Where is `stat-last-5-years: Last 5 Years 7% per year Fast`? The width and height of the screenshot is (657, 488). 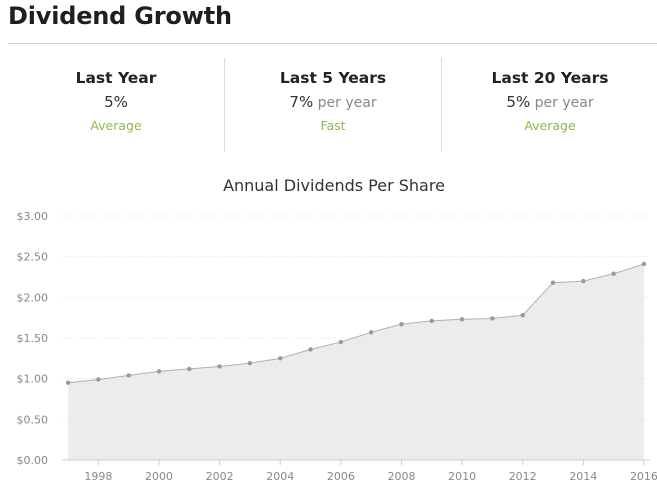
stat-last-5-years: Last 5 Years 7% per year Fast is located at coordinates (332, 105).